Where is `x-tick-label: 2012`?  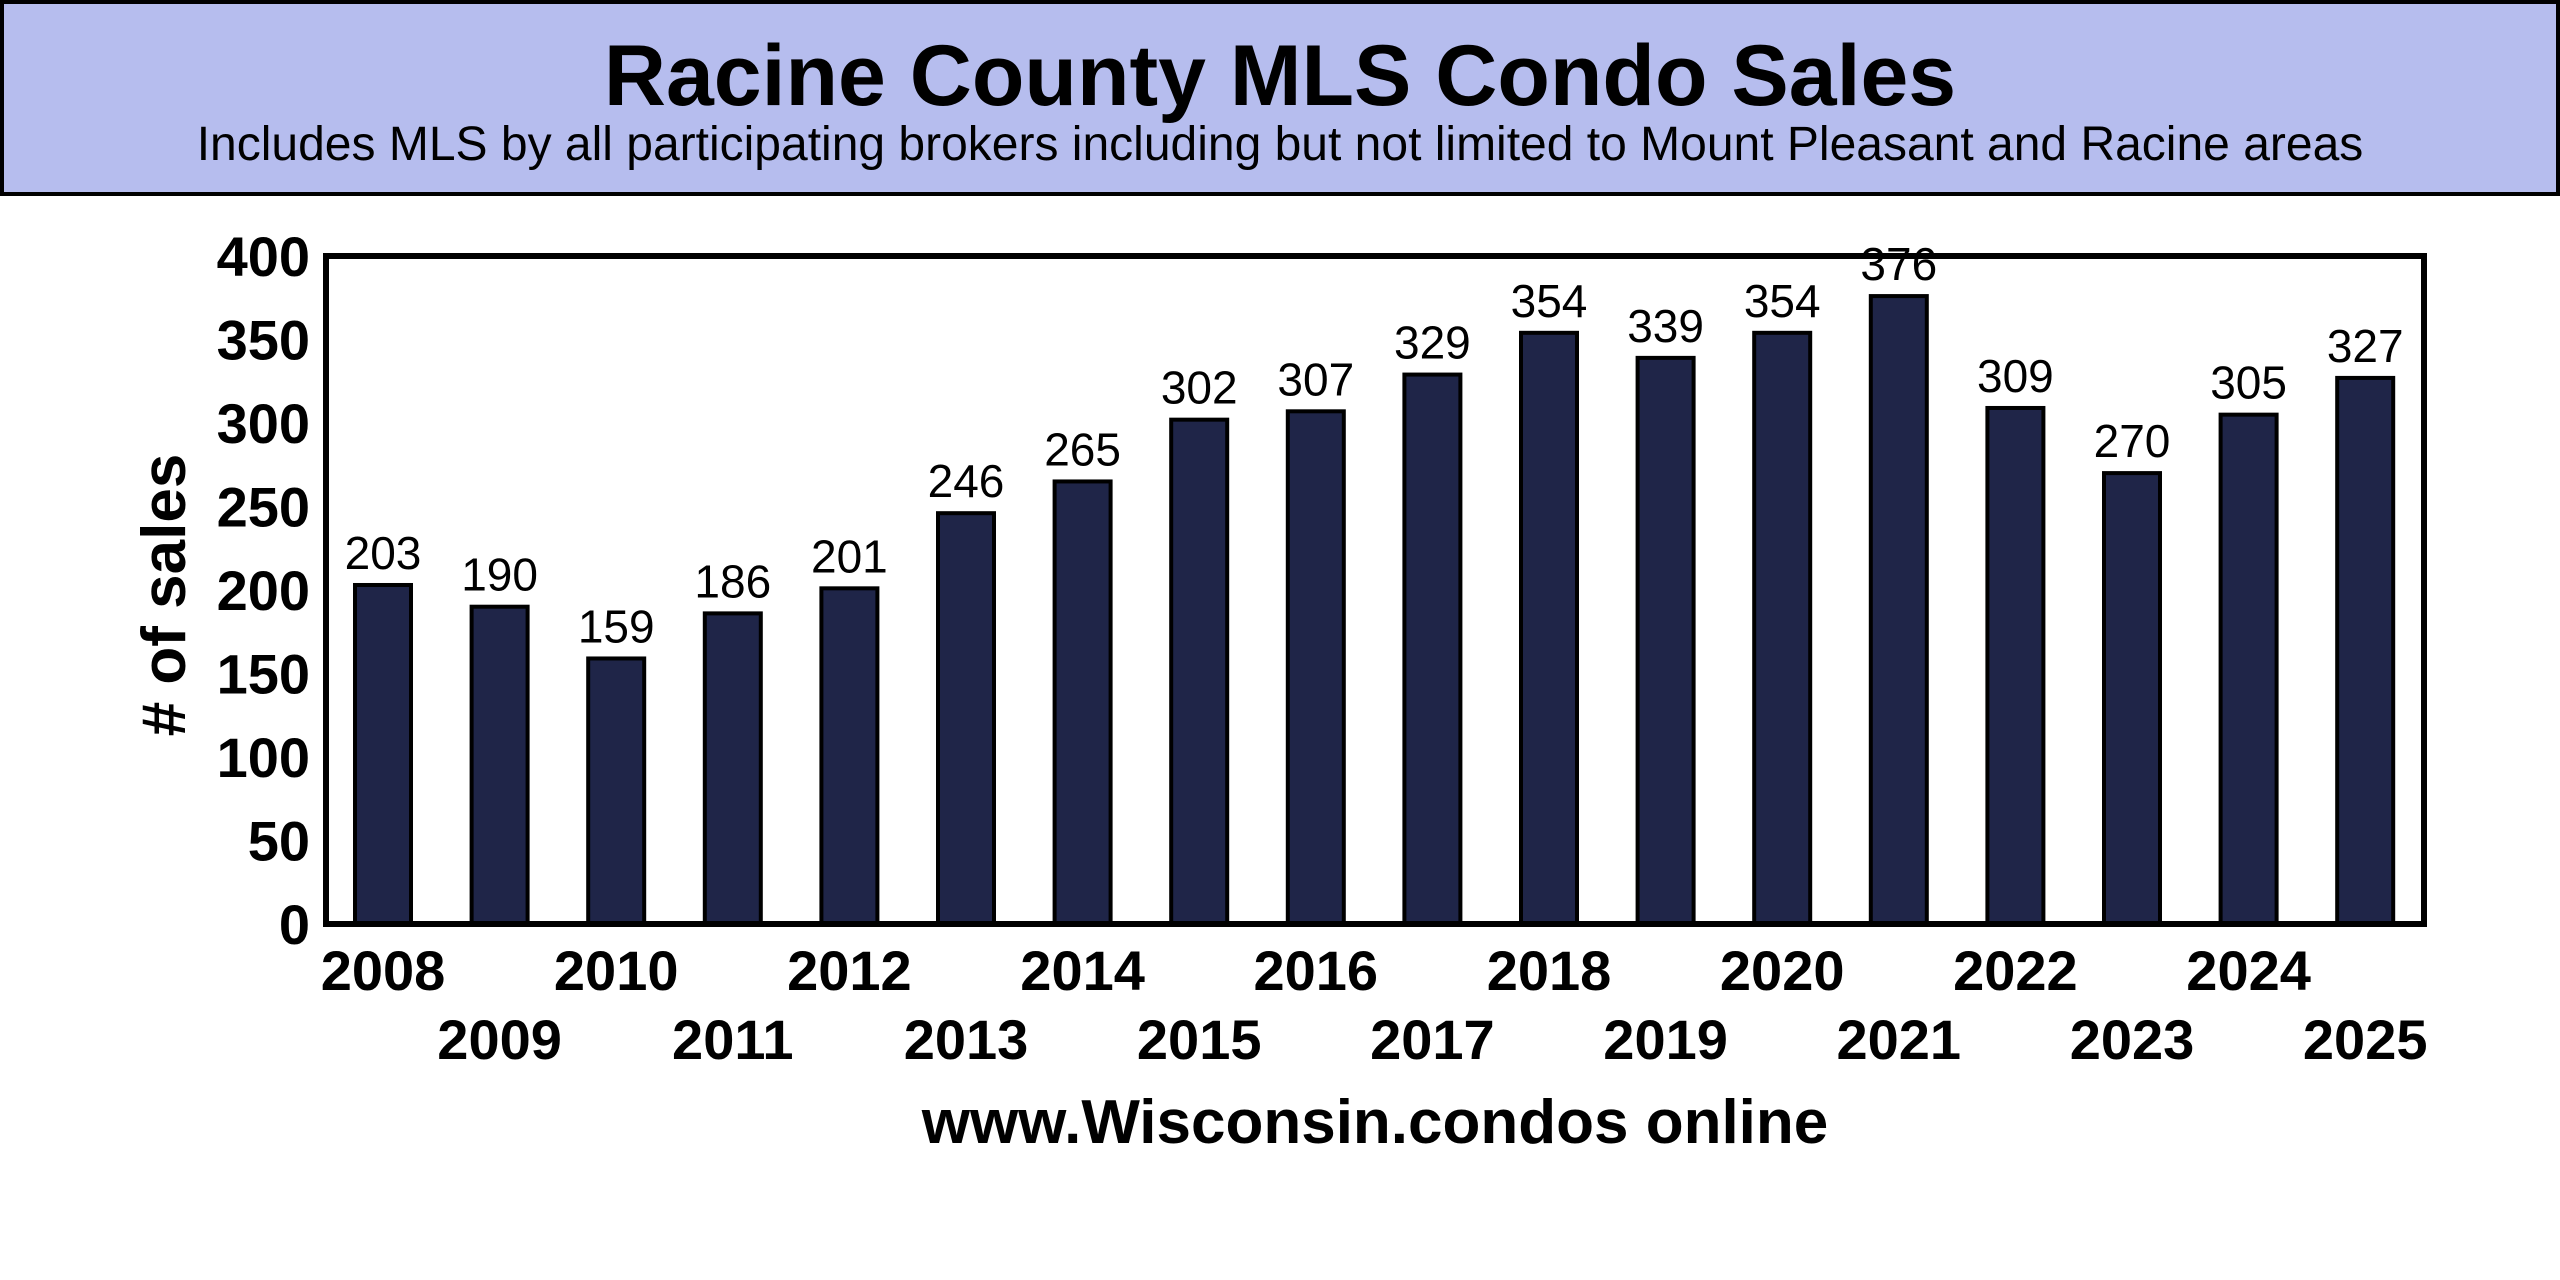 x-tick-label: 2012 is located at coordinates (849, 970).